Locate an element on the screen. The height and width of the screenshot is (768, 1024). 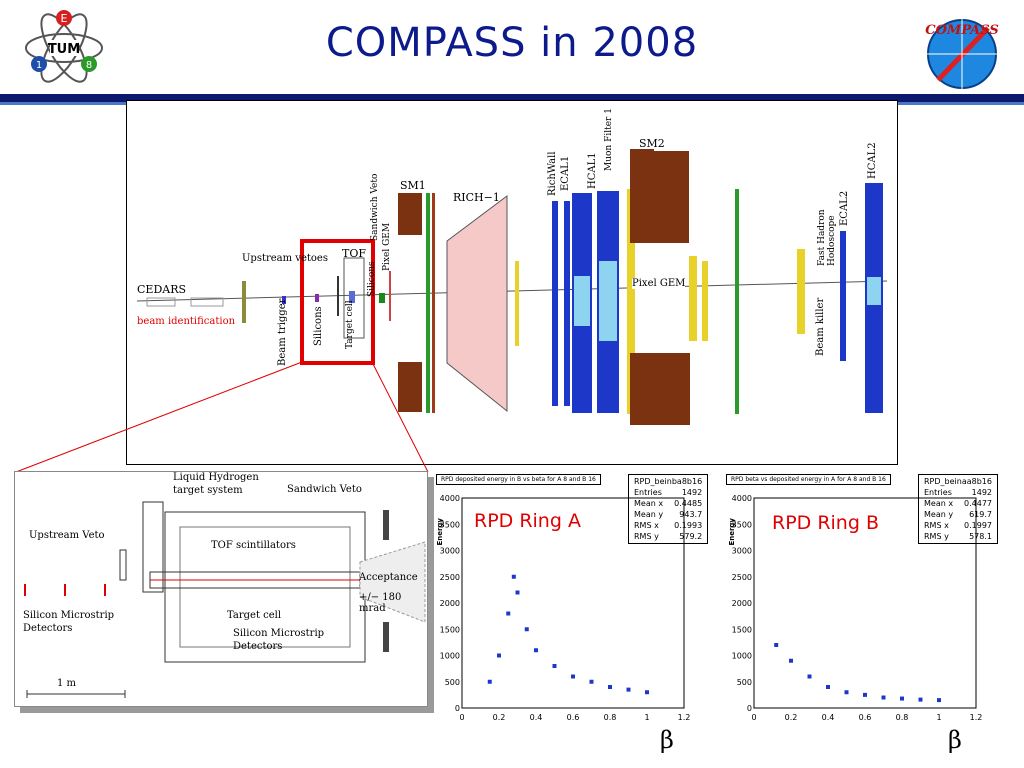
x-tick-label: 1 is located at coordinates (938, 717).